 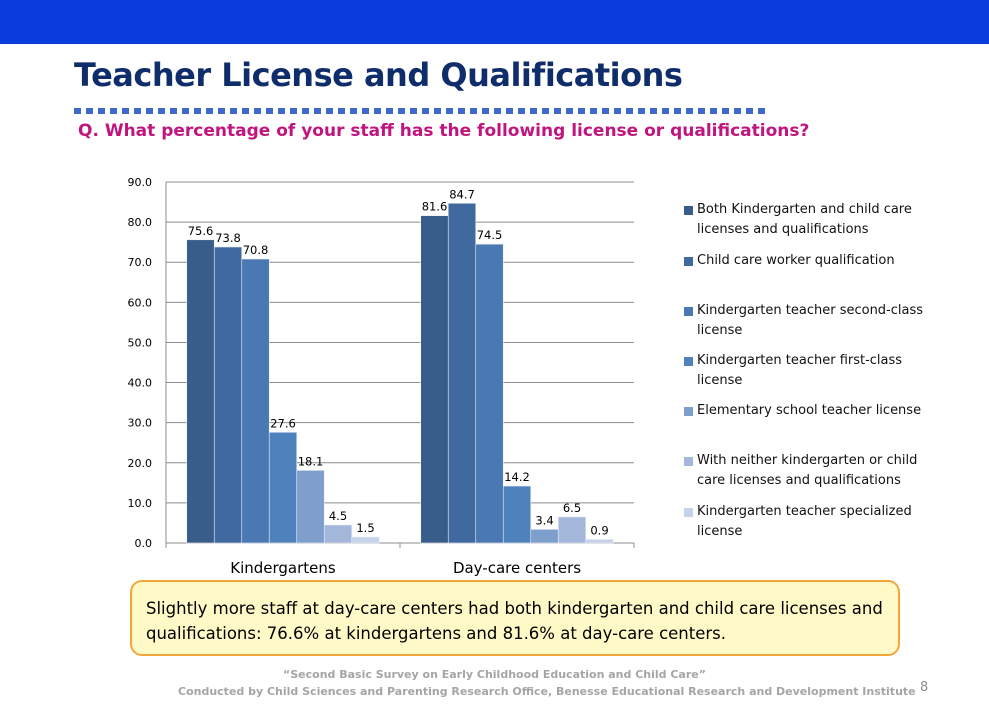 What do you see at coordinates (490, 235) in the screenshot?
I see `data-label: 74.5` at bounding box center [490, 235].